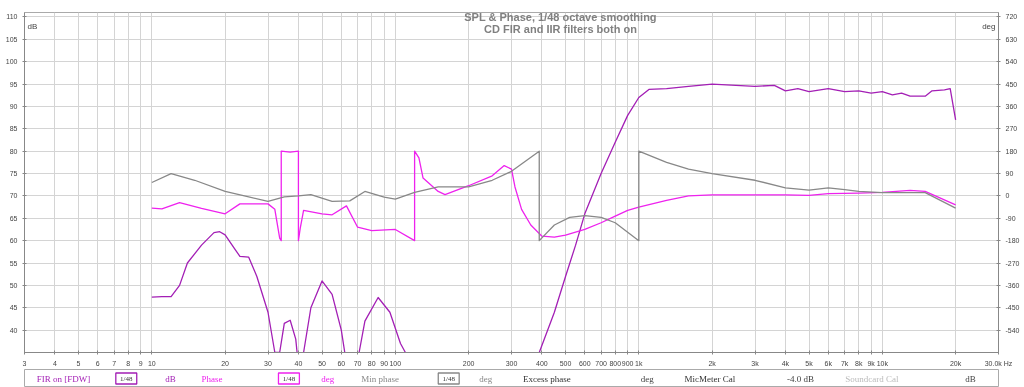 The height and width of the screenshot is (387, 1024). I want to click on y2-axis-title: deg, so click(989, 26).